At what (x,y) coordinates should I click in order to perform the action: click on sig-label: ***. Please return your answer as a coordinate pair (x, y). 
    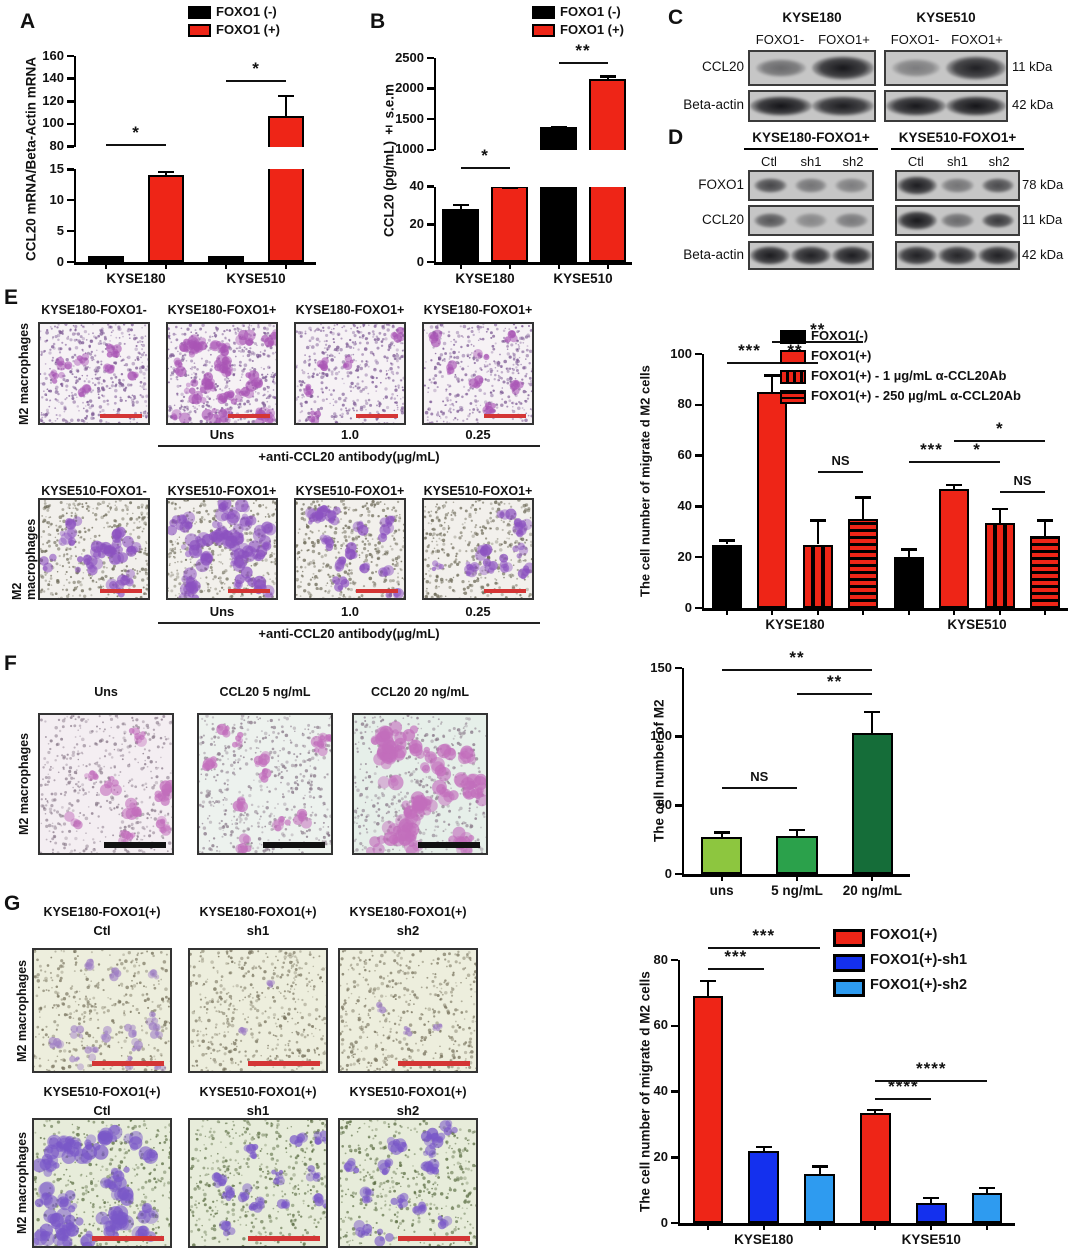
    Looking at the image, I should click on (736, 957).